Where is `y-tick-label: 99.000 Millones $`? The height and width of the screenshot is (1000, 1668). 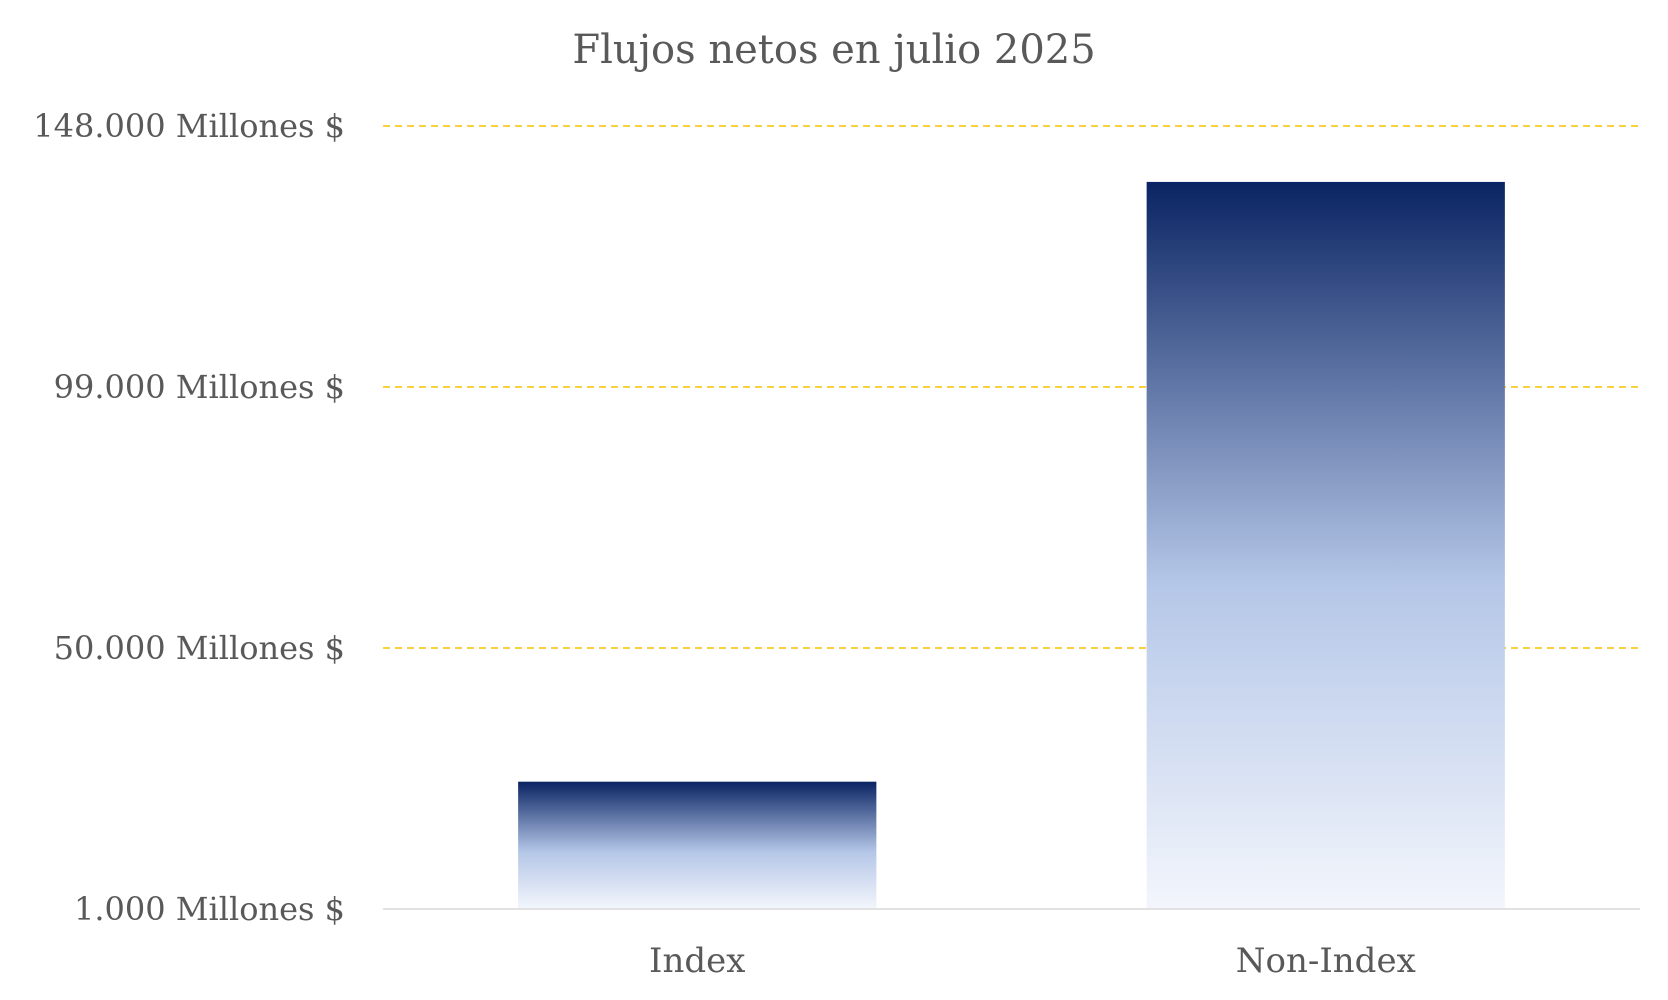
y-tick-label: 99.000 Millones $ is located at coordinates (199, 387).